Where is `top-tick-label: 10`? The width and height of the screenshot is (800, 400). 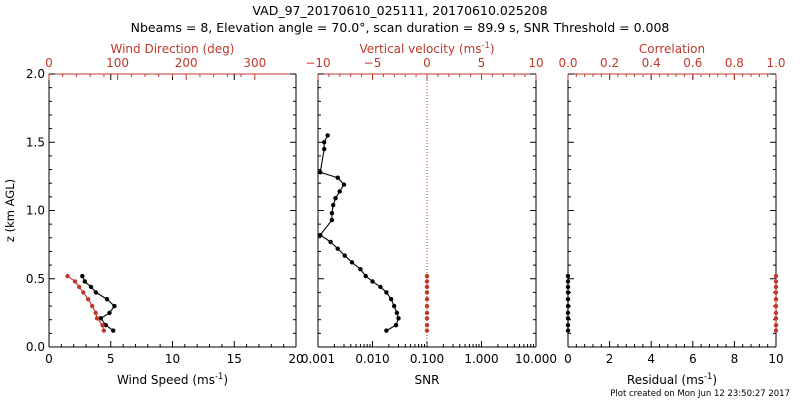
top-tick-label: 10 is located at coordinates (535, 63).